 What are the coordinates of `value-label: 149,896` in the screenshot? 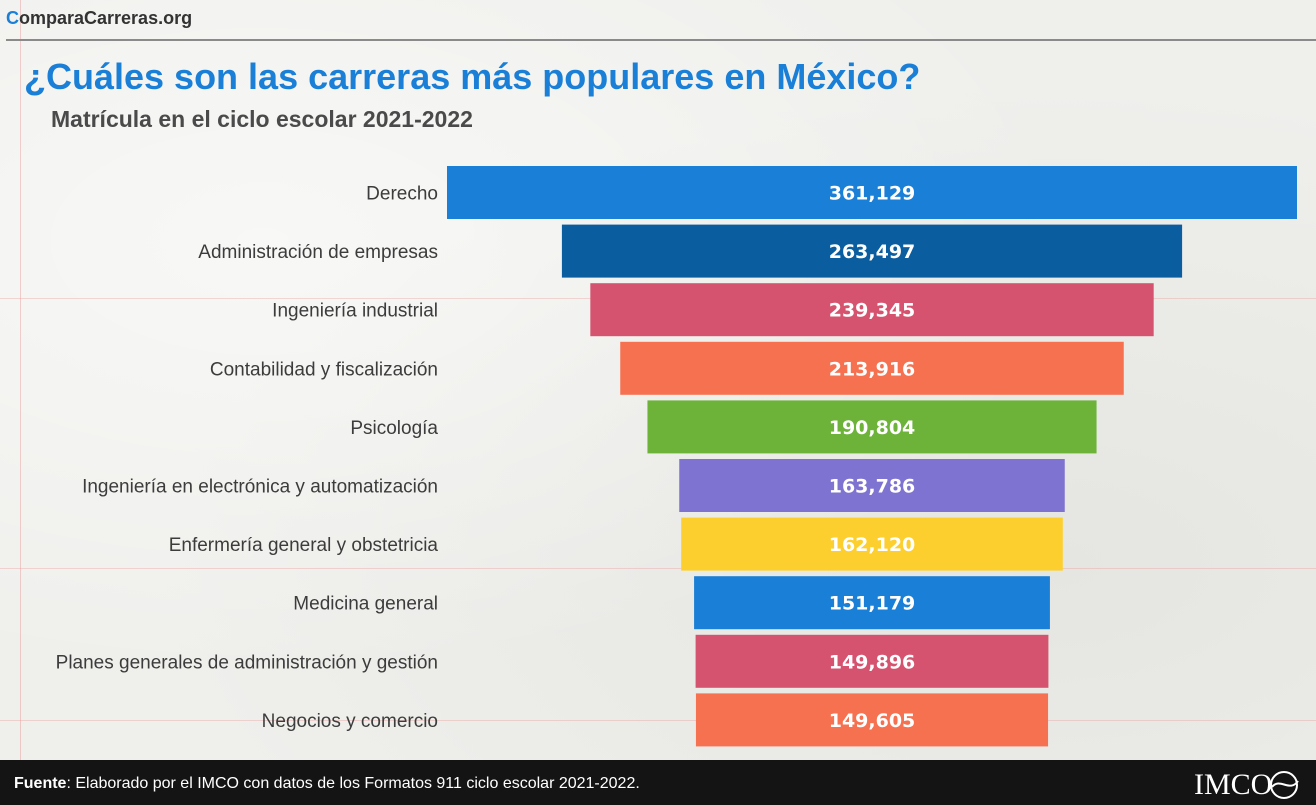 It's located at (872, 662).